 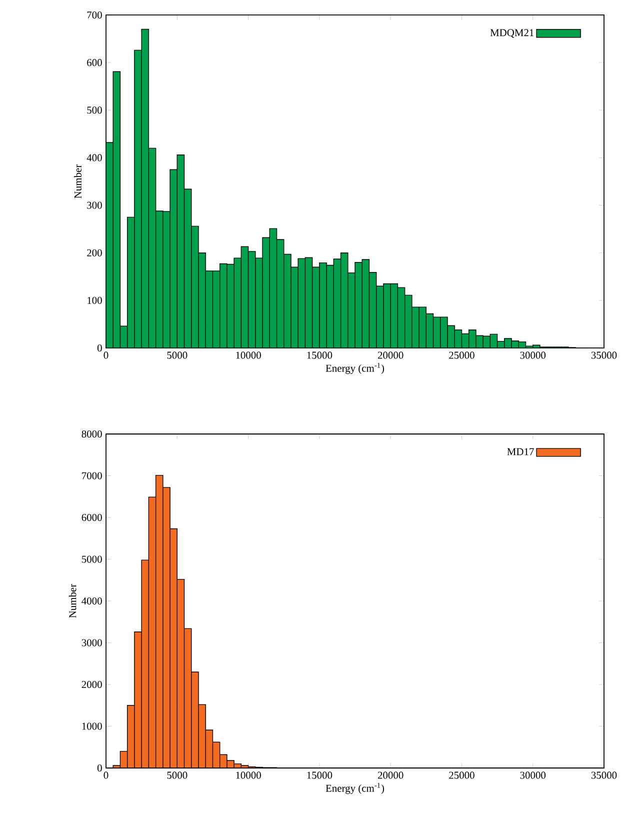 What do you see at coordinates (92, 518) in the screenshot?
I see `y-tick-label: 6000` at bounding box center [92, 518].